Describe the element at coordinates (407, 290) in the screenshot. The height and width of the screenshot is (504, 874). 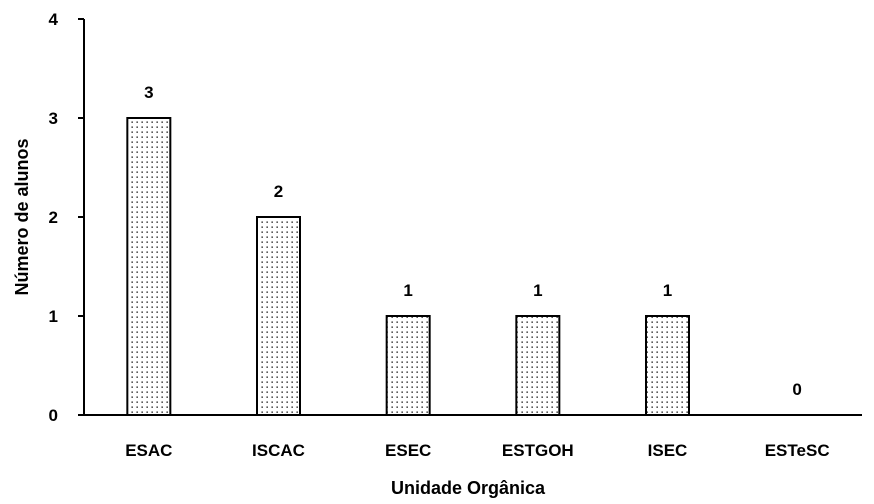
I see `data-label-esec: 1` at that location.